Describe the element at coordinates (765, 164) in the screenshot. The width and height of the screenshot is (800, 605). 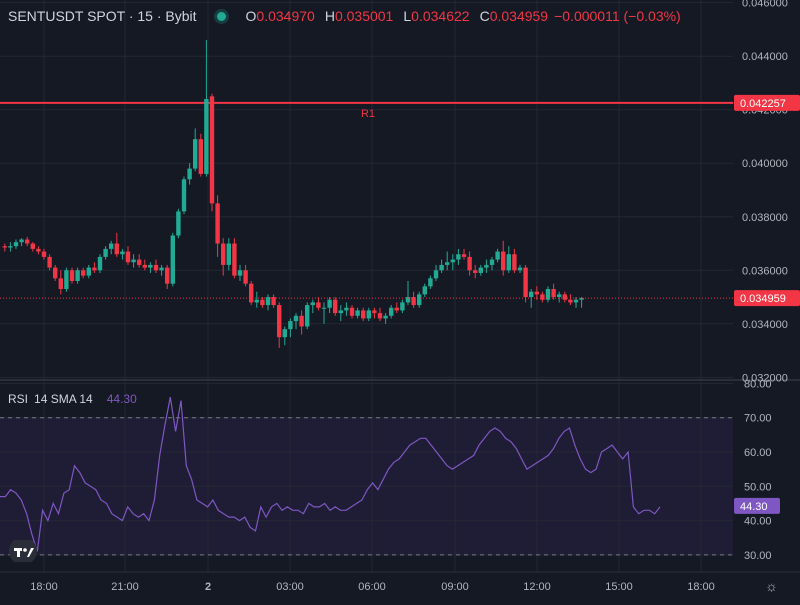
I see `price-axis-label: 0.040000` at that location.